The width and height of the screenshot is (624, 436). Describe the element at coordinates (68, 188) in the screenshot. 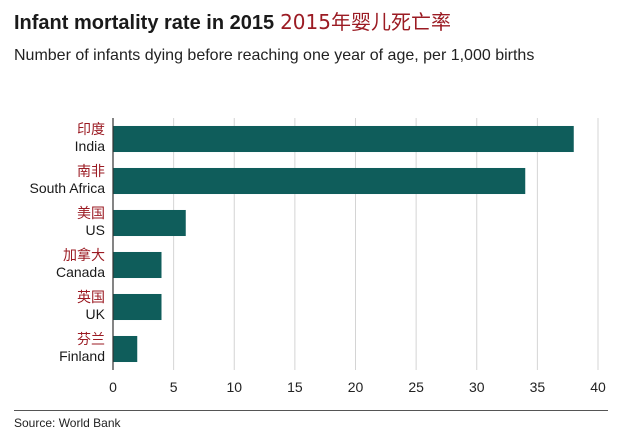

I see `category-label: South Africa` at that location.